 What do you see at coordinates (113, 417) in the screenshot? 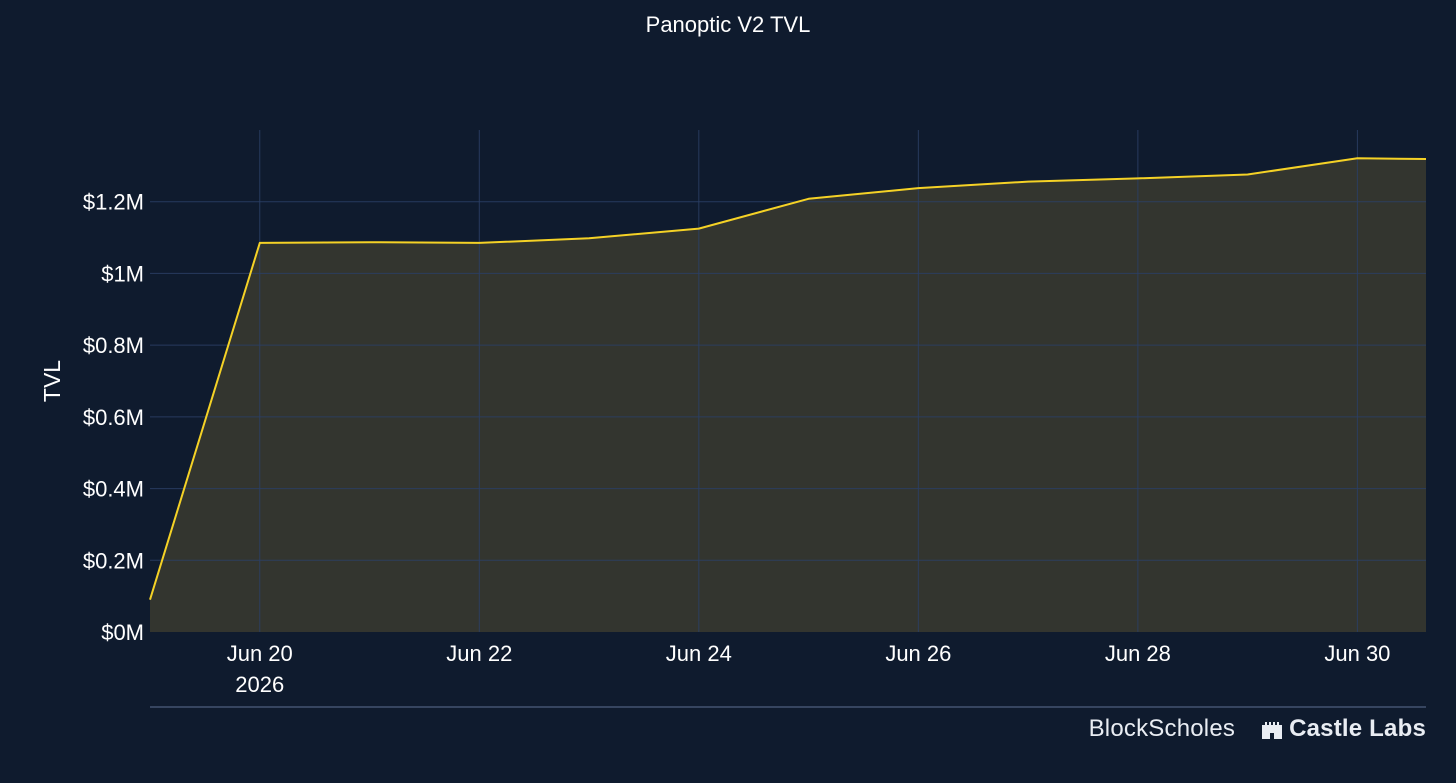
I see `y-tick-label: $0.6M` at bounding box center [113, 417].